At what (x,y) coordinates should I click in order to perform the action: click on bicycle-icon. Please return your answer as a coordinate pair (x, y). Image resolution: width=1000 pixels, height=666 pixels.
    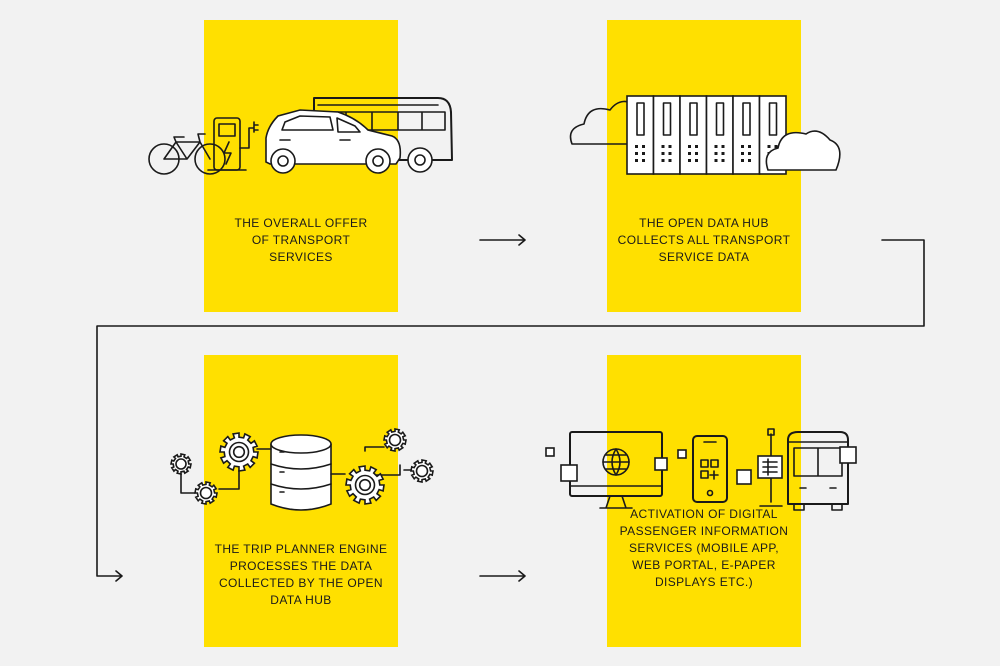
    Looking at the image, I should click on (187, 154).